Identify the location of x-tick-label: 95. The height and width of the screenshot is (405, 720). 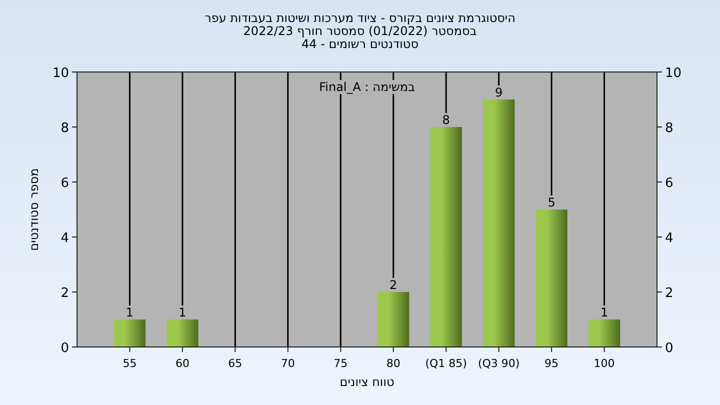
(551, 363).